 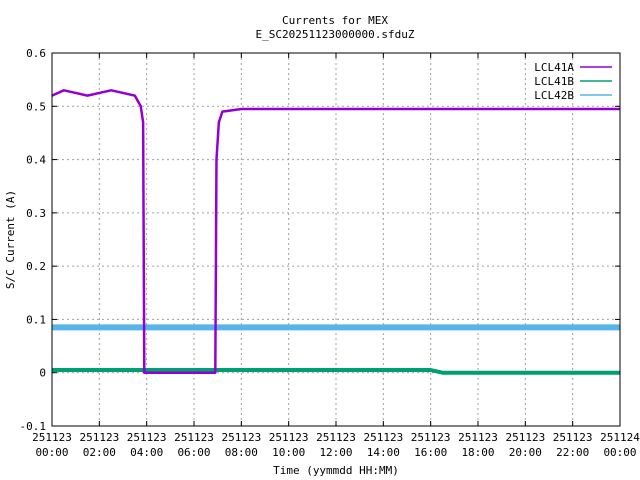 What do you see at coordinates (554, 95) in the screenshot?
I see `legend-label-lcl42b: LCL42B` at bounding box center [554, 95].